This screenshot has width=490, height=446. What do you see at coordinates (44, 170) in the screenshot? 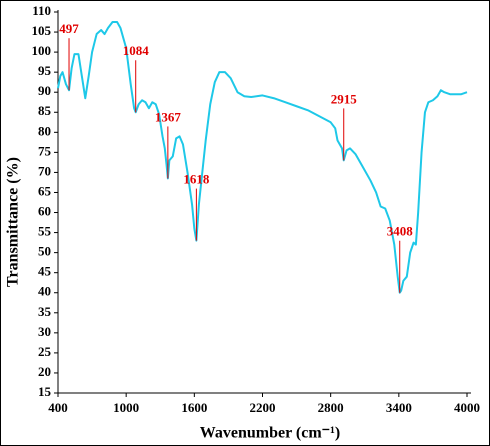
I see `y-tick-label: 70` at bounding box center [44, 170].